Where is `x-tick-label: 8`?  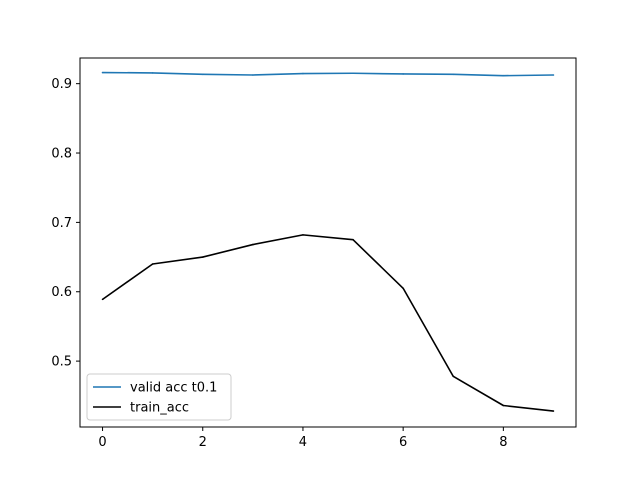 x-tick-label: 8 is located at coordinates (503, 442).